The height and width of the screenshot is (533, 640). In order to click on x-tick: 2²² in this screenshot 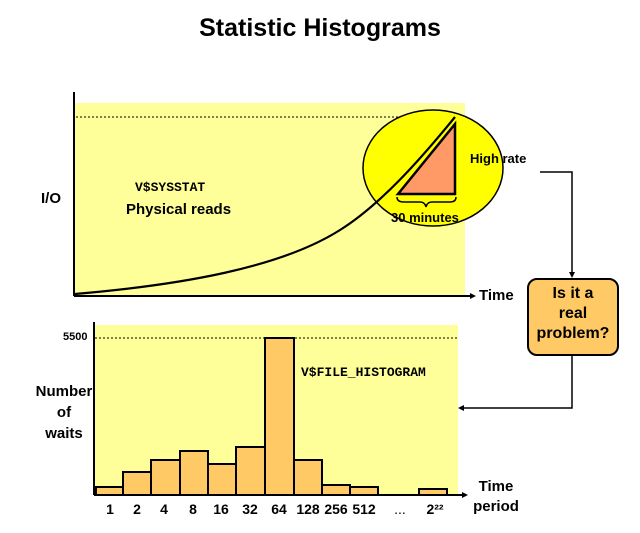, I will do `click(435, 509)`.